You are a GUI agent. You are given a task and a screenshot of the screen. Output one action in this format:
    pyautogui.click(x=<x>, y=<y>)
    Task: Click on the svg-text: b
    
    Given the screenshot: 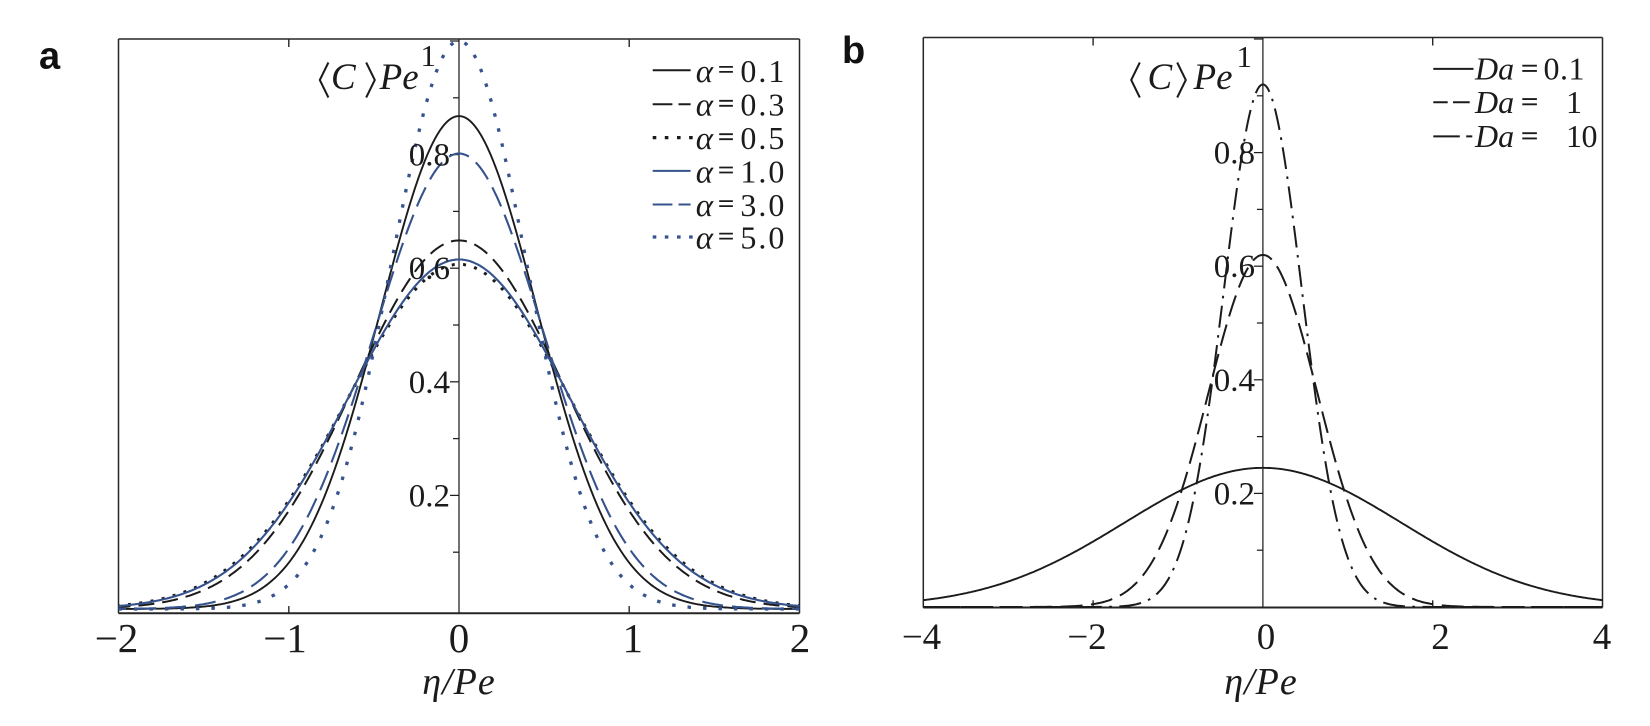 What is the action you would take?
    pyautogui.click(x=853, y=51)
    